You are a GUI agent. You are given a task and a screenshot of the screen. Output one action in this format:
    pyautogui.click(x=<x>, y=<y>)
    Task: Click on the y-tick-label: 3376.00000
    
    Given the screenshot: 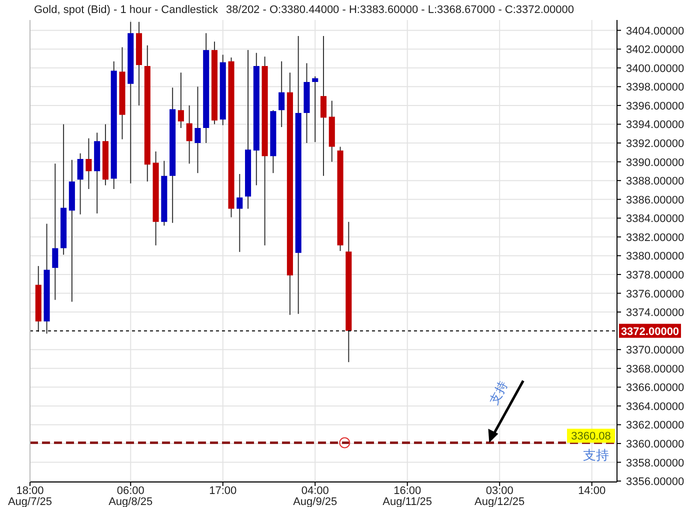 What is the action you would take?
    pyautogui.click(x=655, y=294)
    